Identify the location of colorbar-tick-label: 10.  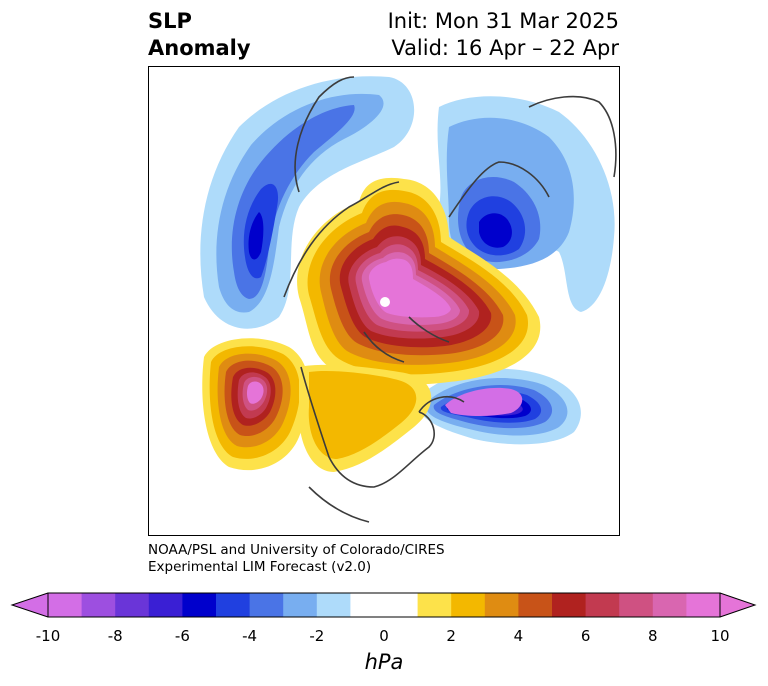
(720, 636).